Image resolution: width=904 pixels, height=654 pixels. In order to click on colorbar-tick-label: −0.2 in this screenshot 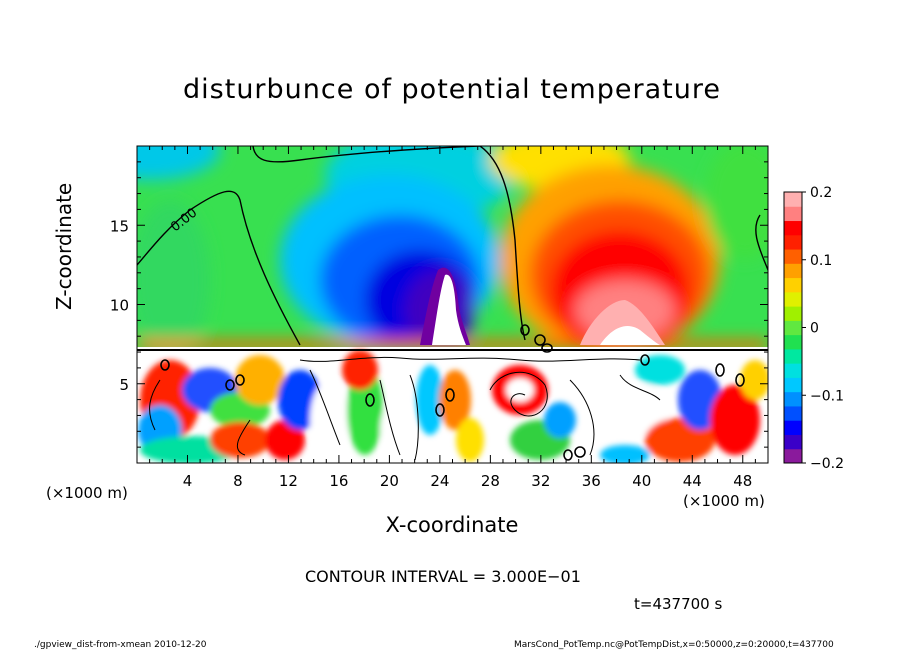, I will do `click(827, 464)`.